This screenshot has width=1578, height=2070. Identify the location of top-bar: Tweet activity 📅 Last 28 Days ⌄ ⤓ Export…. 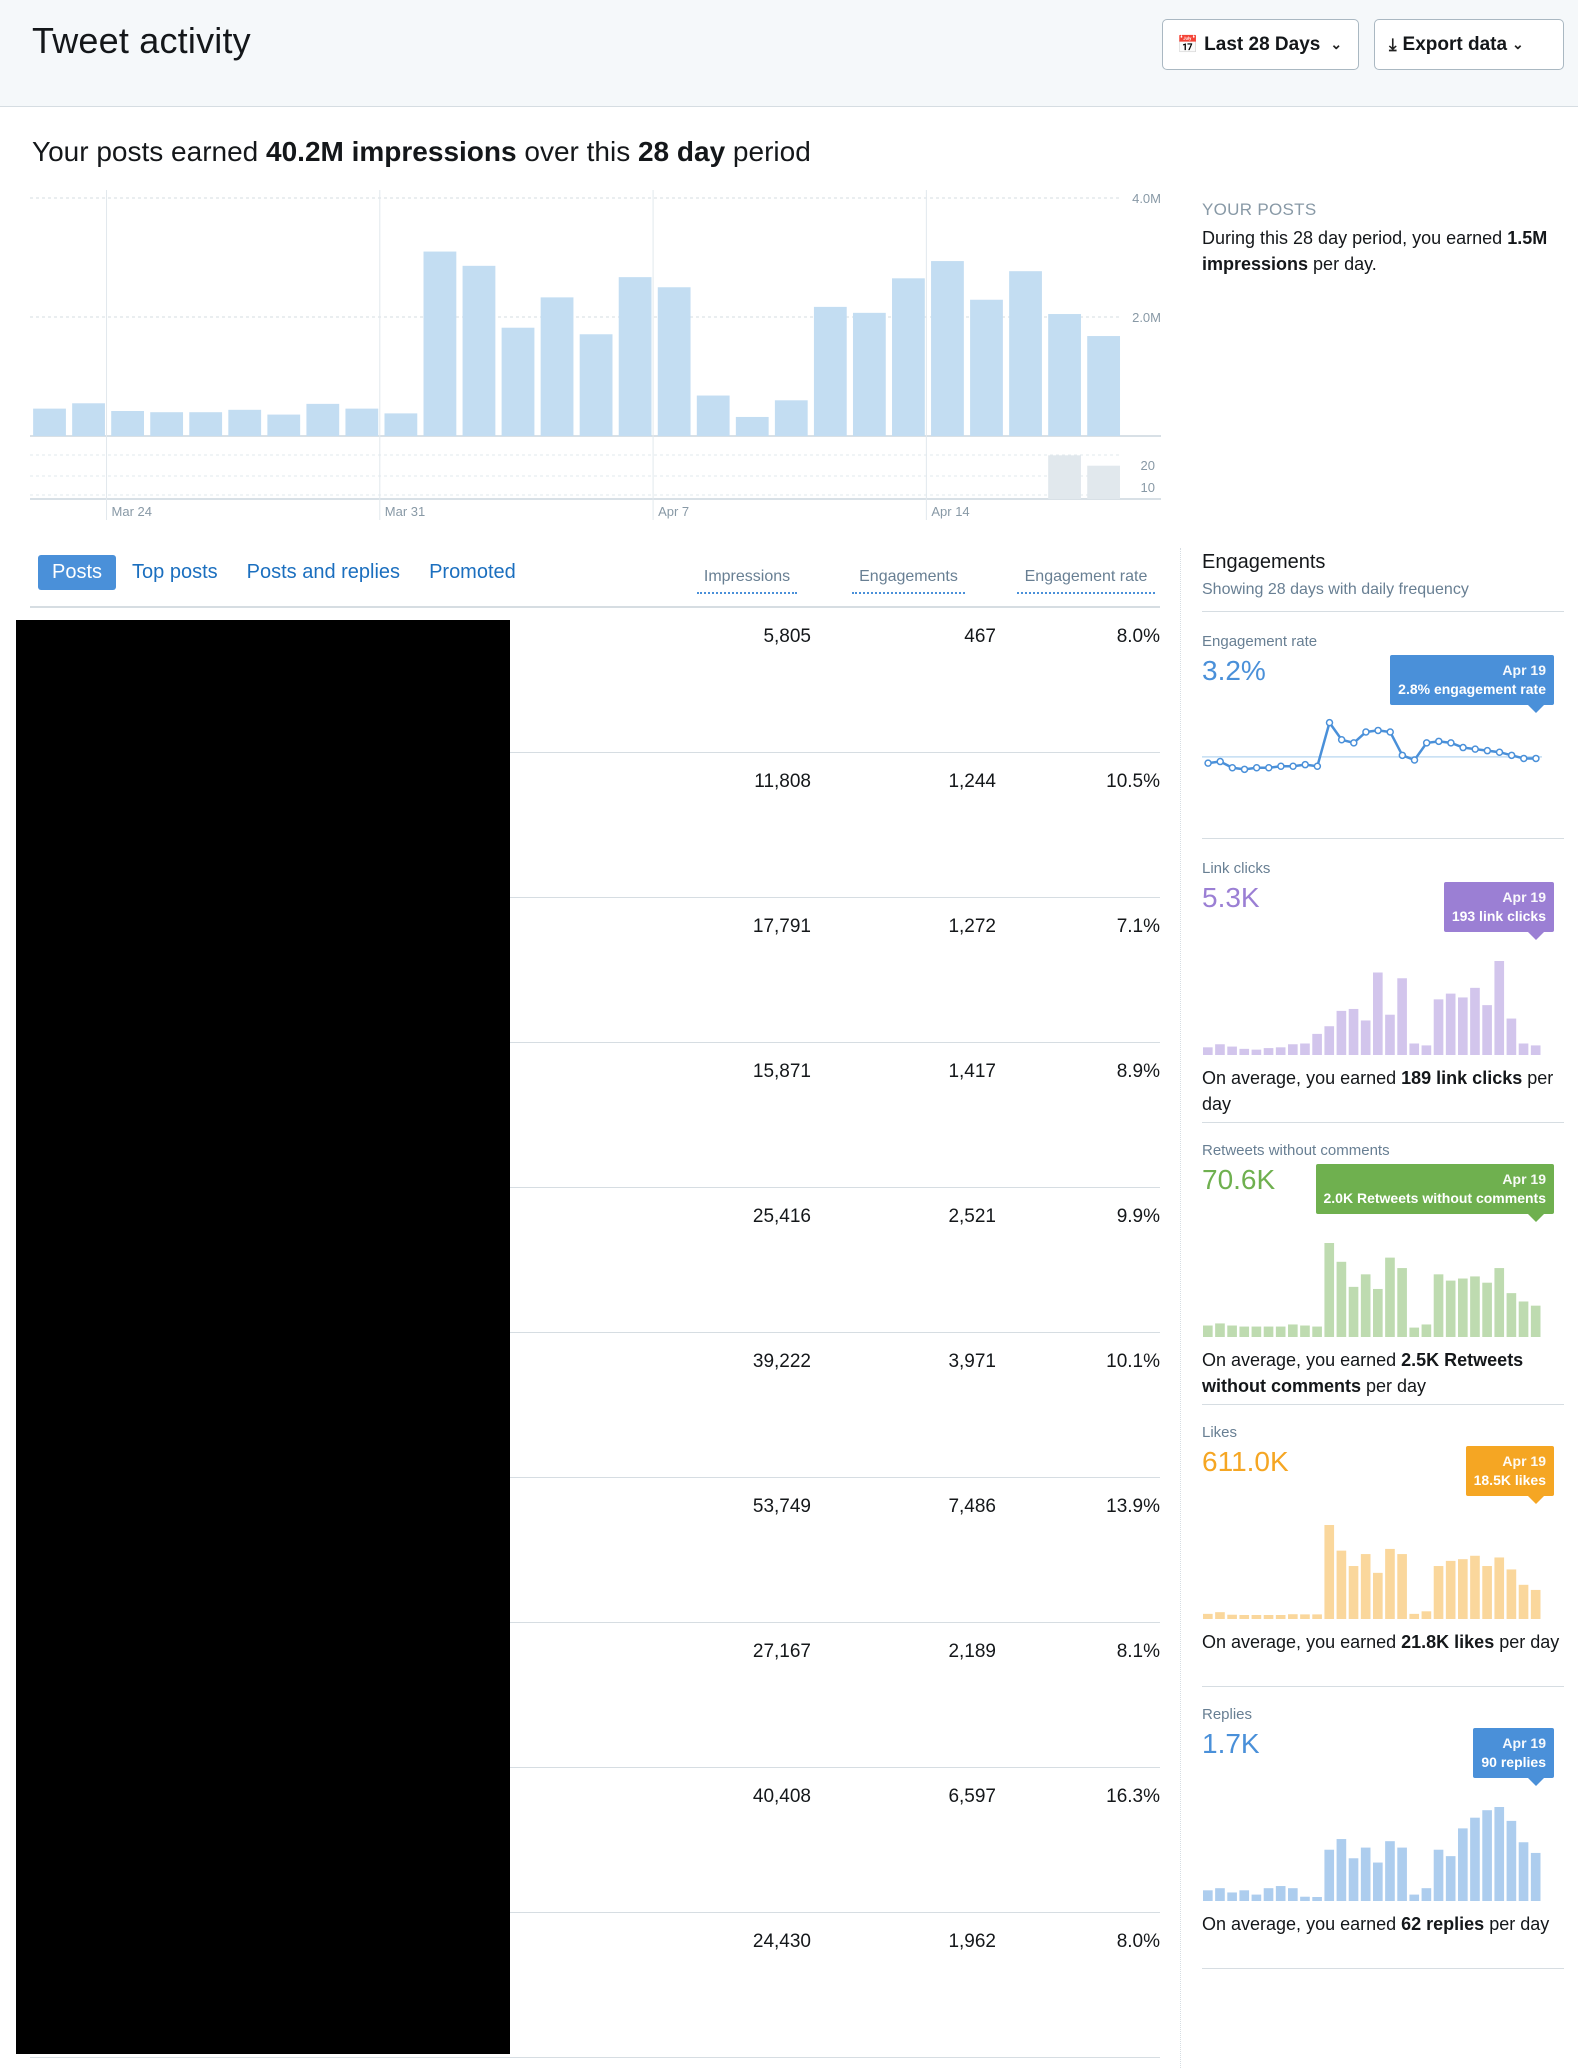
(789, 53).